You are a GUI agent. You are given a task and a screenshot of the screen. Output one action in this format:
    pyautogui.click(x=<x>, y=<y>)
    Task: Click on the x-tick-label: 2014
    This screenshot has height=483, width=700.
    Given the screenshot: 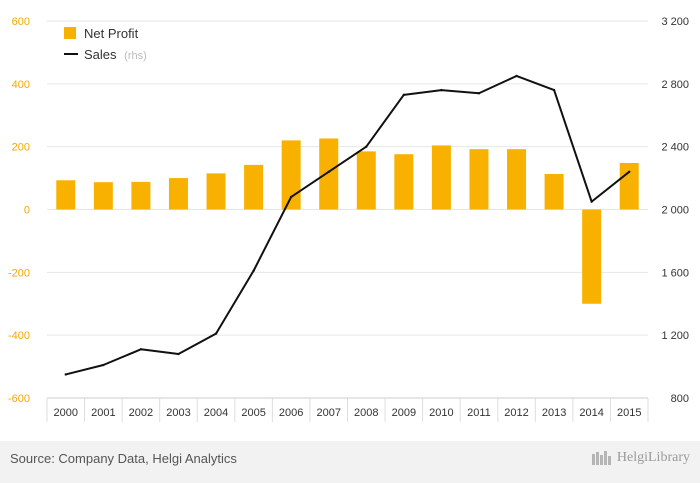 What is the action you would take?
    pyautogui.click(x=591, y=413)
    